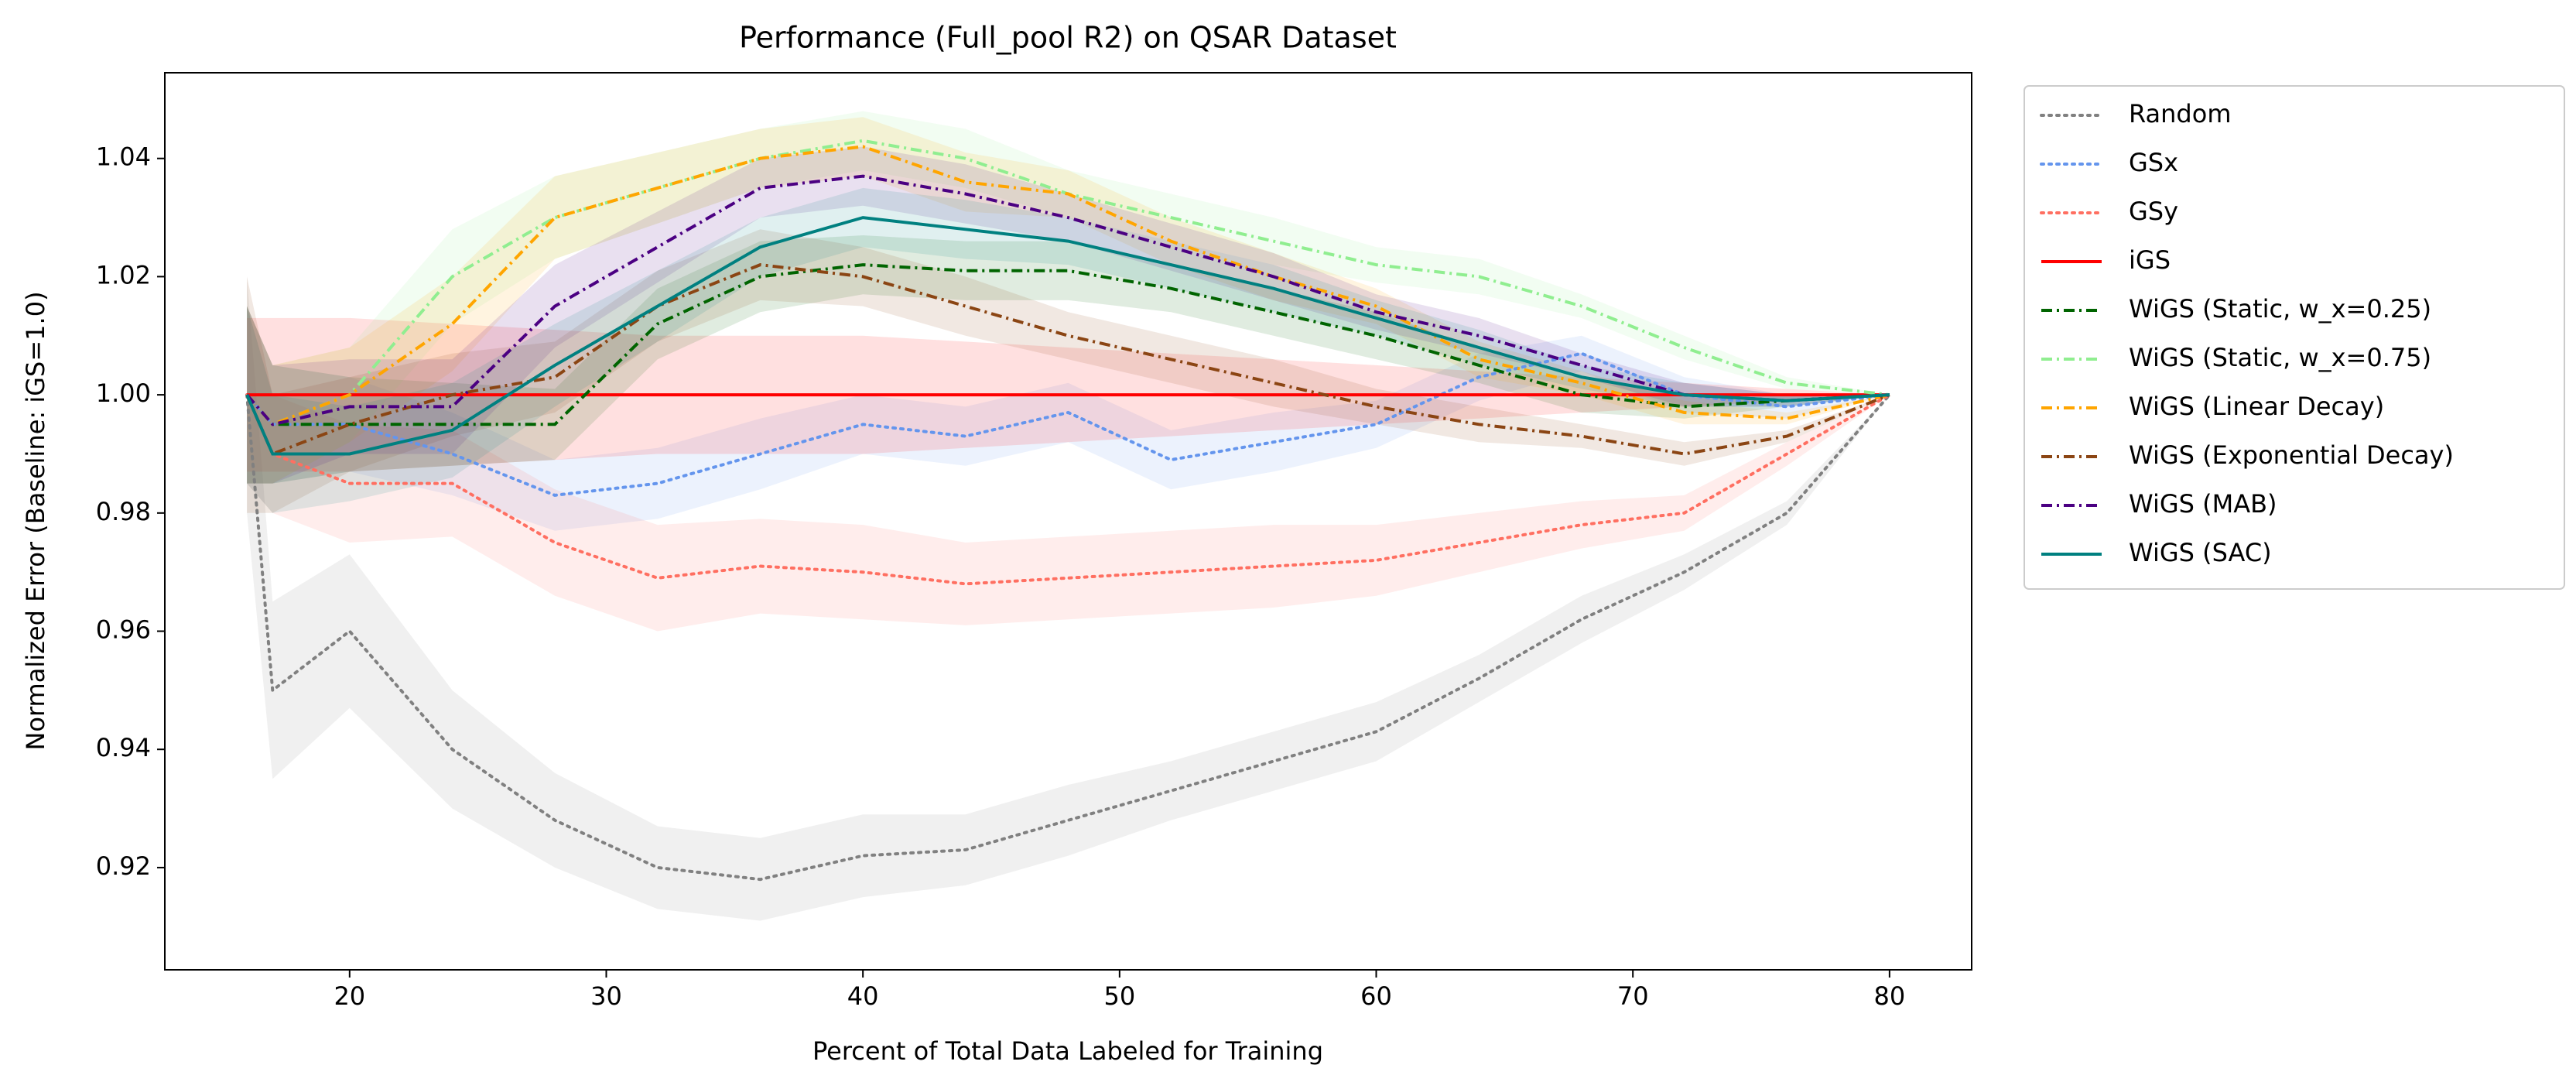  Describe the element at coordinates (1119, 996) in the screenshot. I see `x-tick-label: 50` at that location.